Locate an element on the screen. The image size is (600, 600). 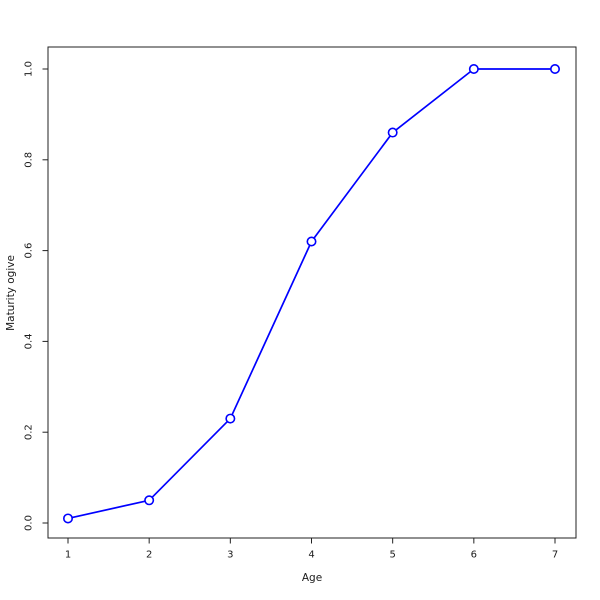
y-tick-label: 0.2 is located at coordinates (29, 432).